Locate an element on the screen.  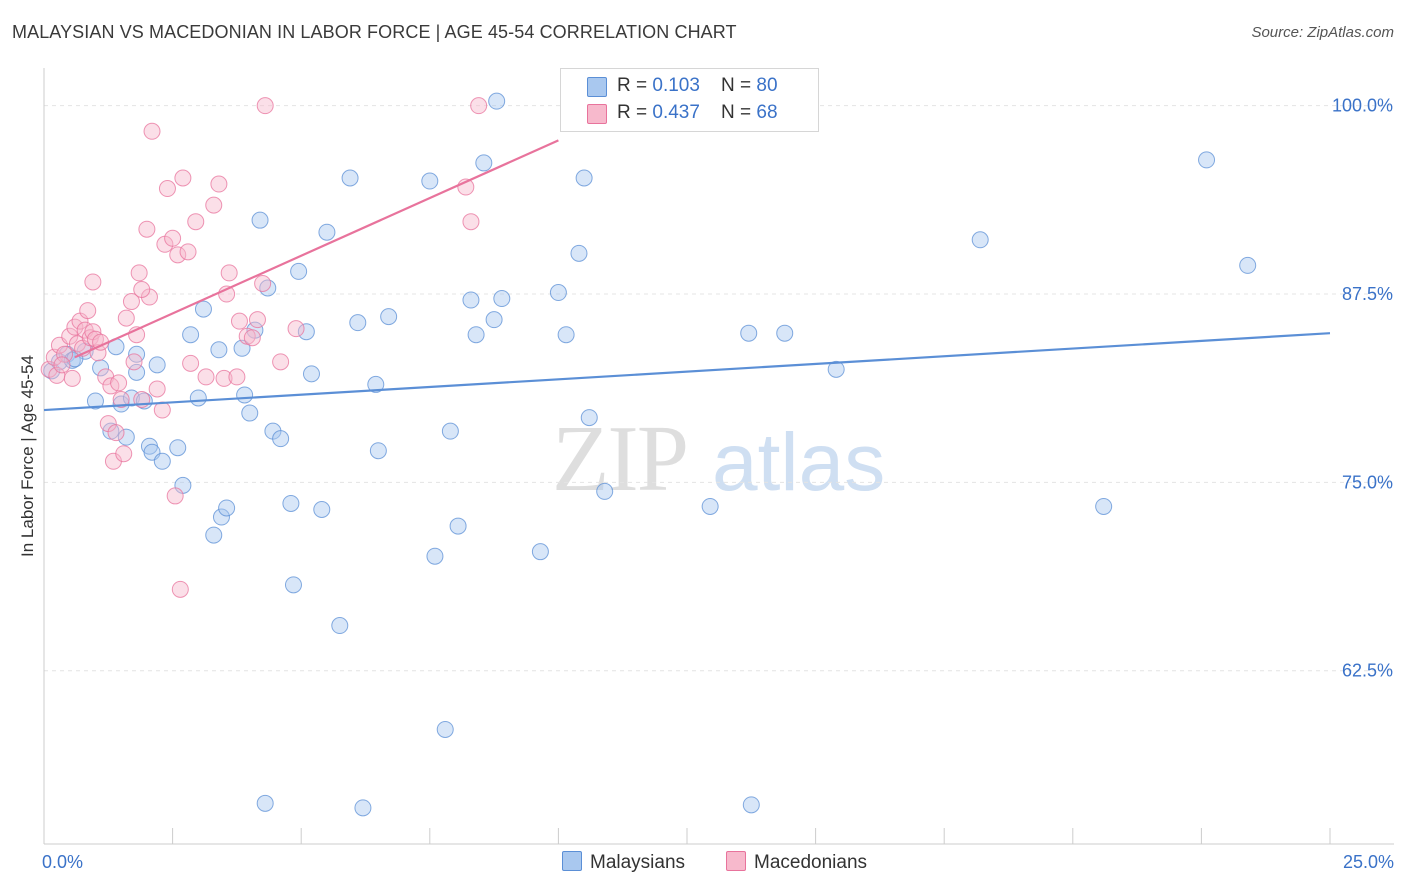
legend-r-value-malaysians: 0.103 is located at coordinates (676, 85).